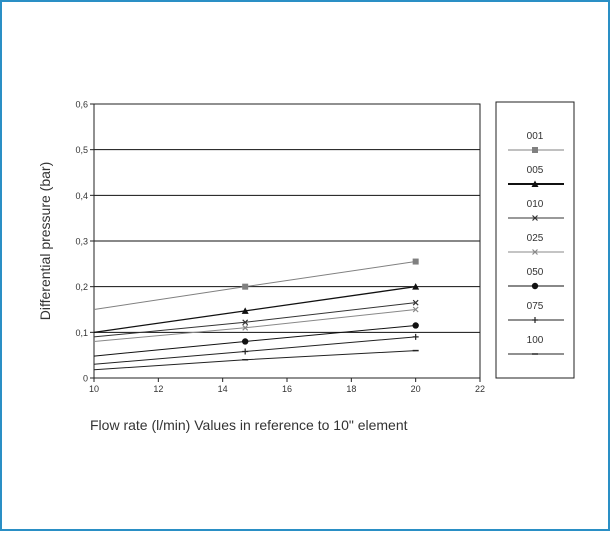  Describe the element at coordinates (81, 287) in the screenshot. I see `y-tick-label: 0,2` at that location.